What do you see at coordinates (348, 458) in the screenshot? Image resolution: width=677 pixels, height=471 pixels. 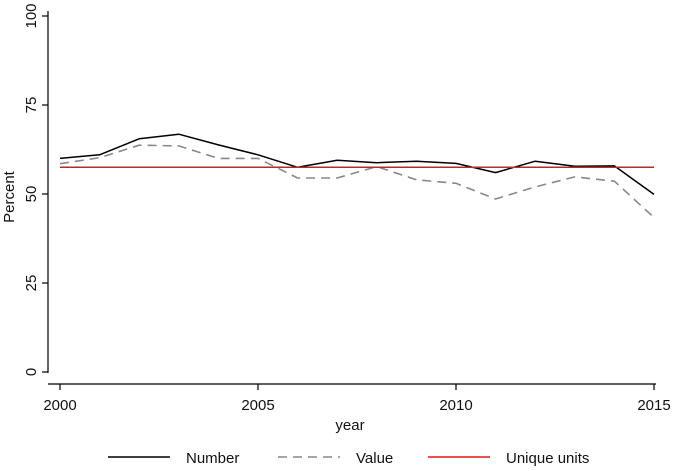 I see `legend: Number Value Unique units` at bounding box center [348, 458].